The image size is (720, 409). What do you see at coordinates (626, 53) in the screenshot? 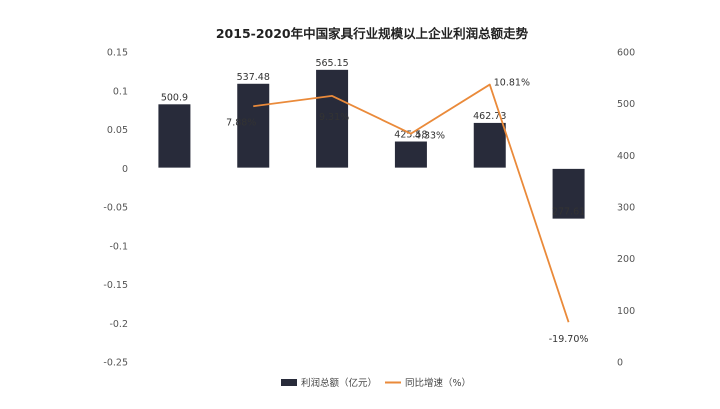
I see `right-tick-label: 600` at bounding box center [626, 53].